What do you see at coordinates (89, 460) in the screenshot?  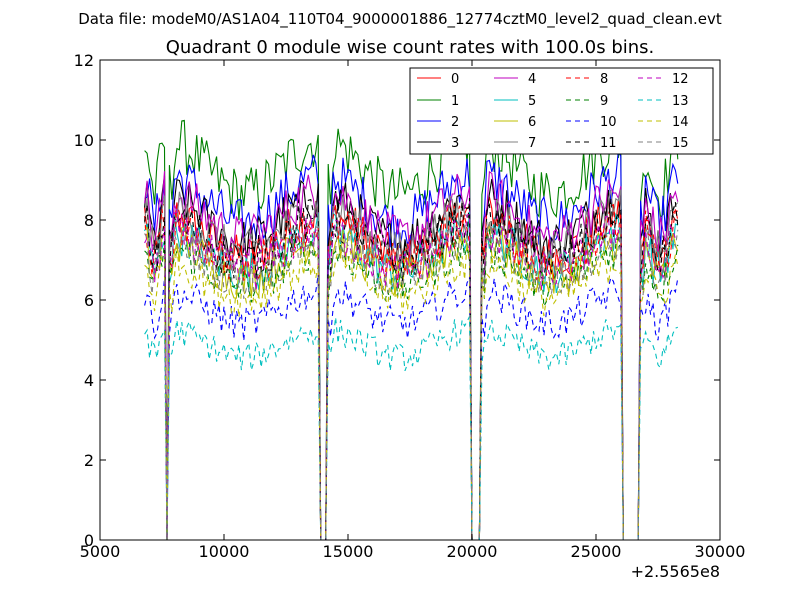 I see `y-tick-label-1: 2` at bounding box center [89, 460].